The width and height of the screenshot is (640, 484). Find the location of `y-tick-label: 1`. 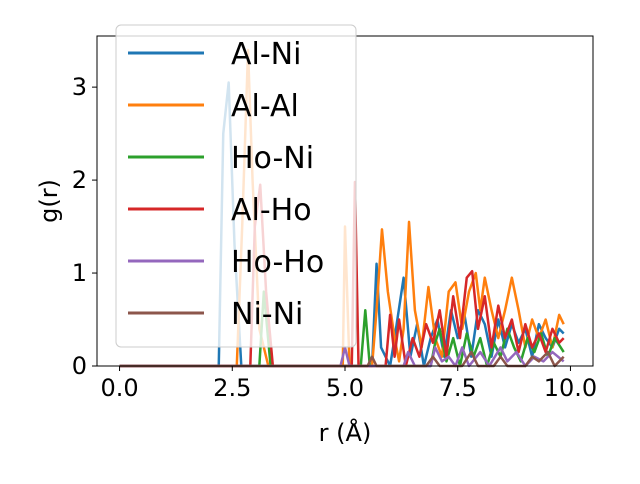

y-tick-label: 1 is located at coordinates (79, 273).